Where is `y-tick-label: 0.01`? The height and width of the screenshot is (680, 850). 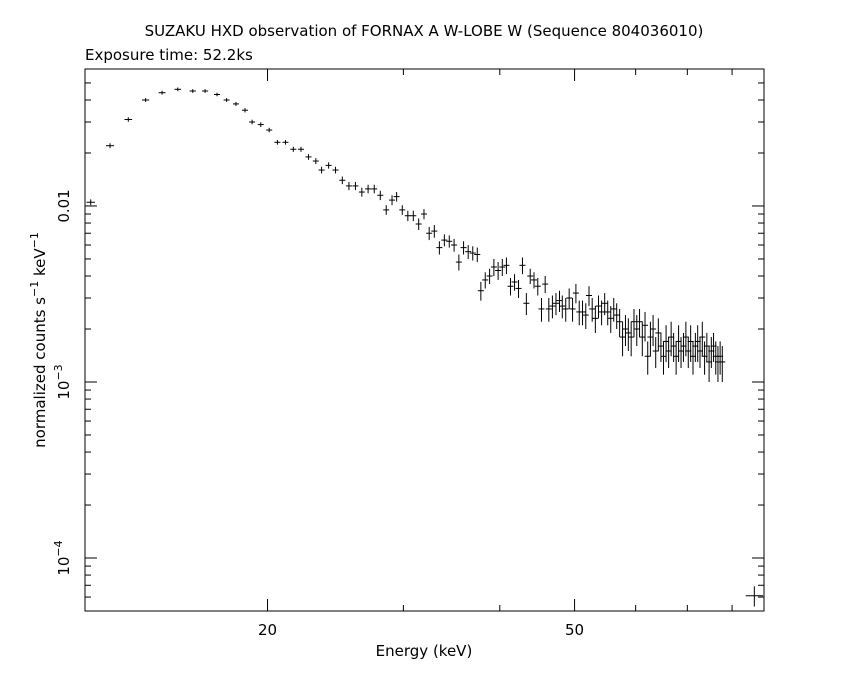 y-tick-label: 0.01 is located at coordinates (64, 205).